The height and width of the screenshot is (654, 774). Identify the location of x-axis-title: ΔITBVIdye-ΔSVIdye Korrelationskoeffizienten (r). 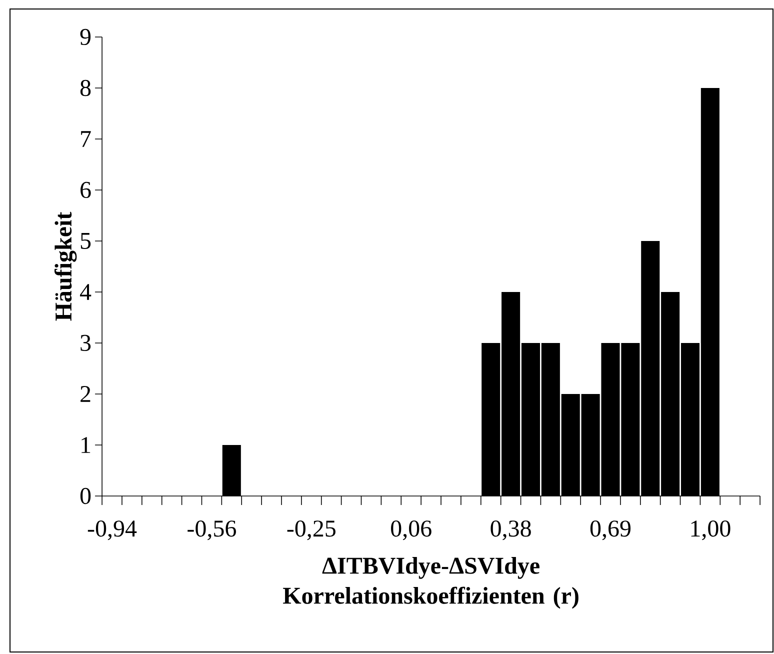
(430, 582).